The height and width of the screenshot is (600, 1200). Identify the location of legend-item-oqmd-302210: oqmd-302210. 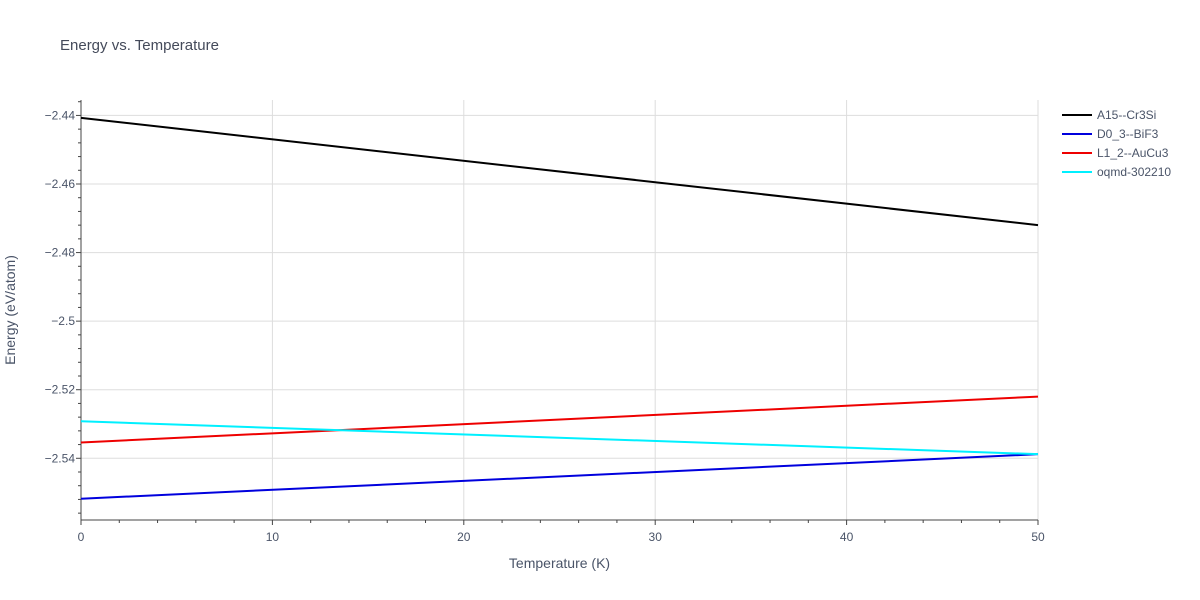
(1116, 172).